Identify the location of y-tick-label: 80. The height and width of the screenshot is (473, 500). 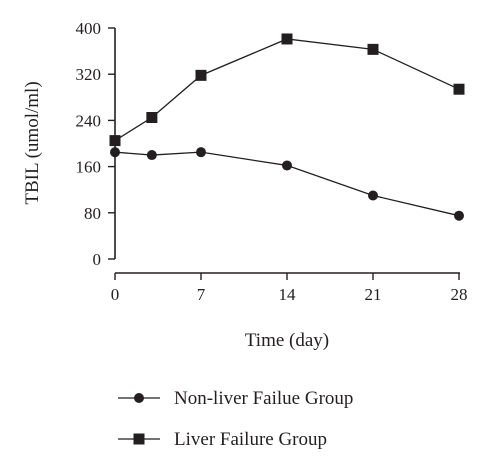
(92, 213).